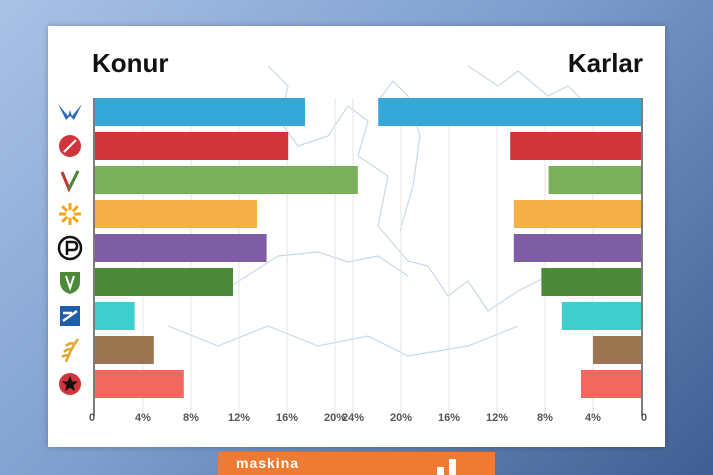  Describe the element at coordinates (605, 63) in the screenshot. I see `right-title: Karlar` at that location.